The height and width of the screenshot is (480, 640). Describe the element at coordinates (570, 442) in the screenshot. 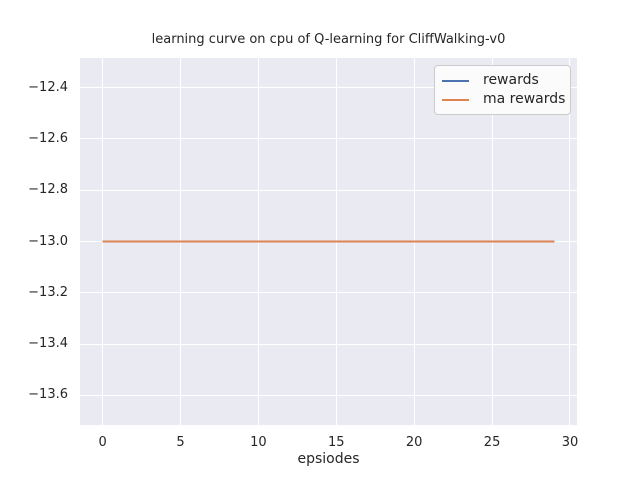

I see `x-tick-label: 30` at that location.